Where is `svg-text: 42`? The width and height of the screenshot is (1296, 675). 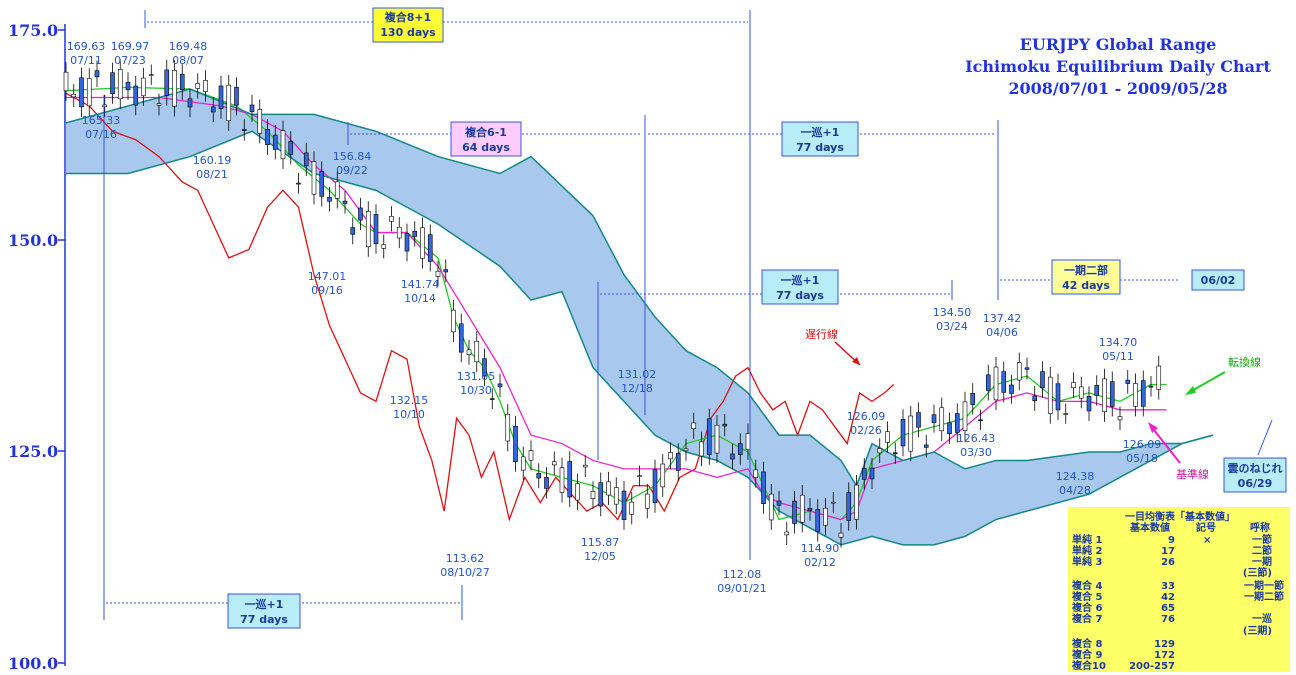
svg-text: 42 is located at coordinates (1168, 597).